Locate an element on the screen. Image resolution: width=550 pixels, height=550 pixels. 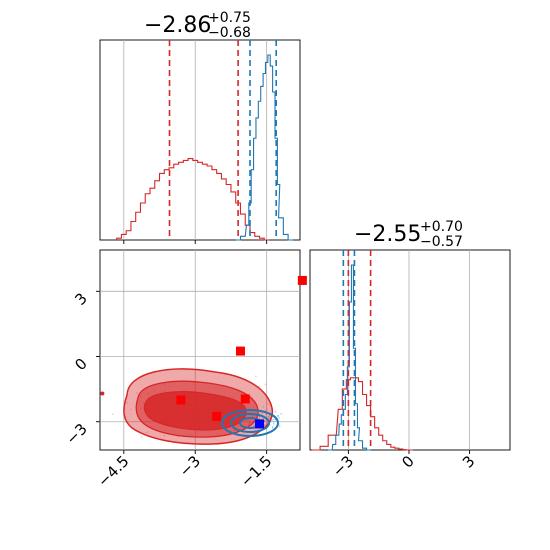
blue-series-histogram is located at coordinates (349, 357).